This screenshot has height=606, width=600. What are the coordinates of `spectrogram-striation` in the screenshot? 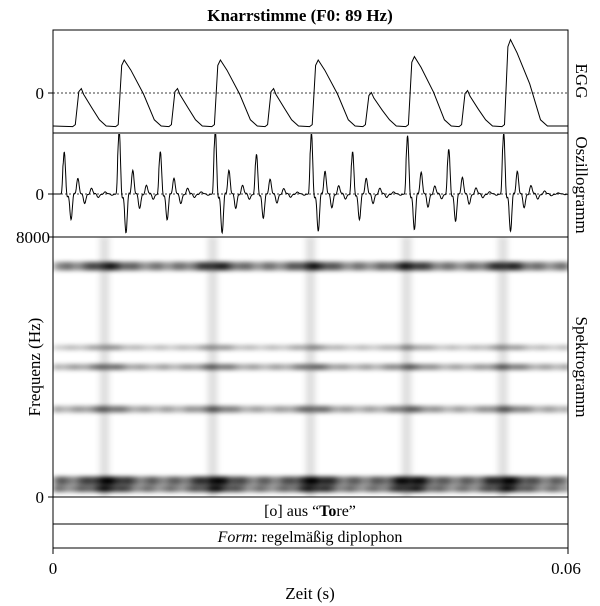 It's located at (212, 367).